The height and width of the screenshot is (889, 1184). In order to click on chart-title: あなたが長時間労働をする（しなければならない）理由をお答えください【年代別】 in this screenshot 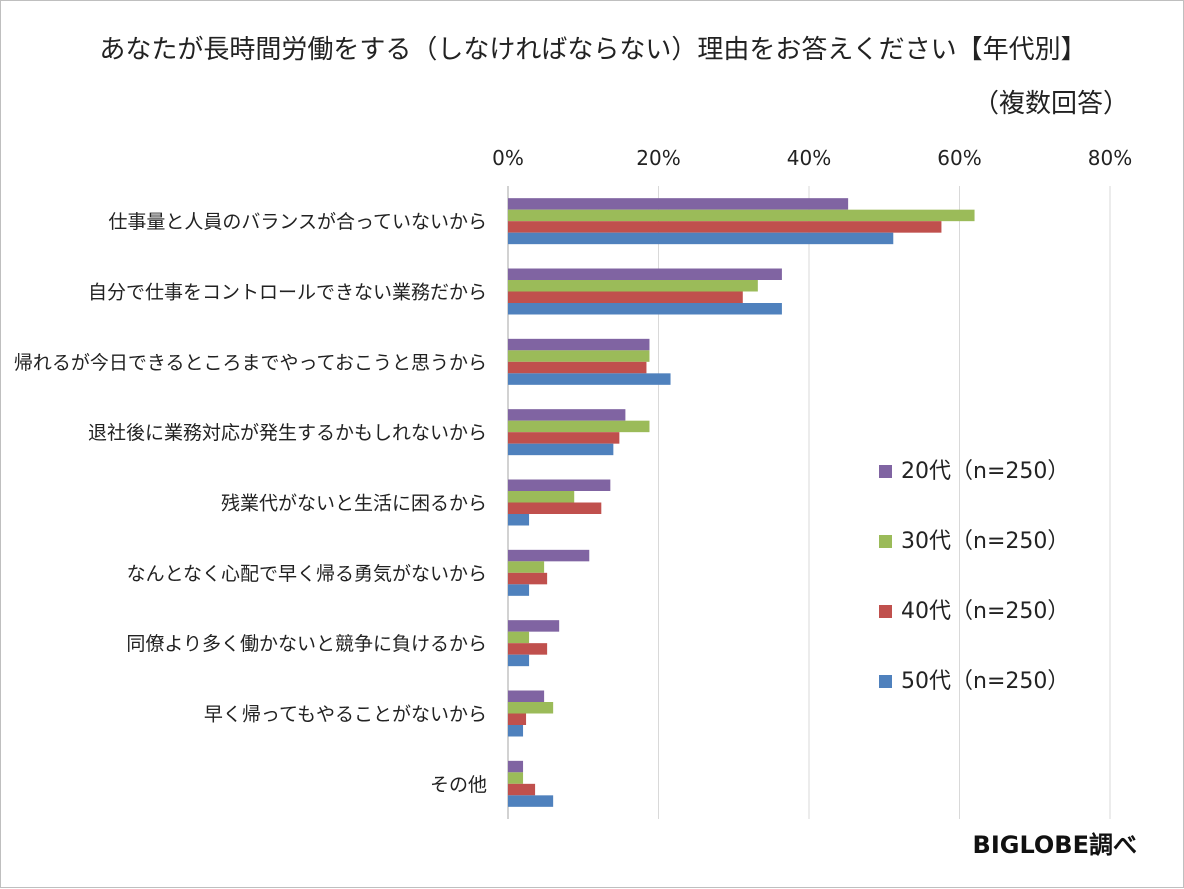, I will do `click(592, 50)`.